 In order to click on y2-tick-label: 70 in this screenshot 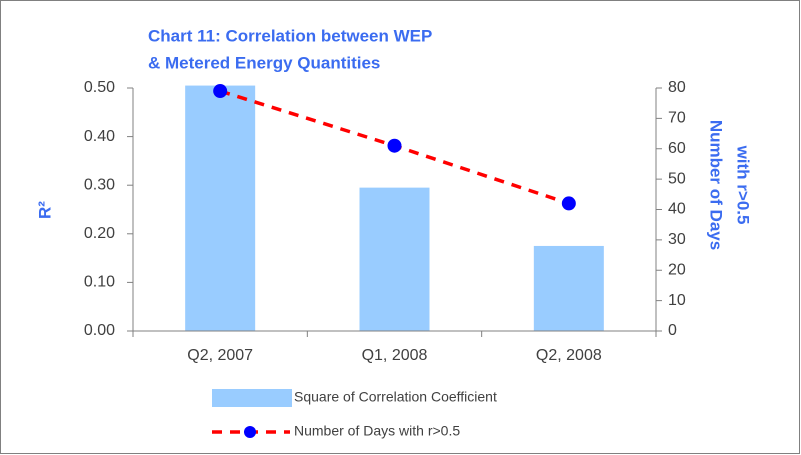, I will do `click(677, 118)`.